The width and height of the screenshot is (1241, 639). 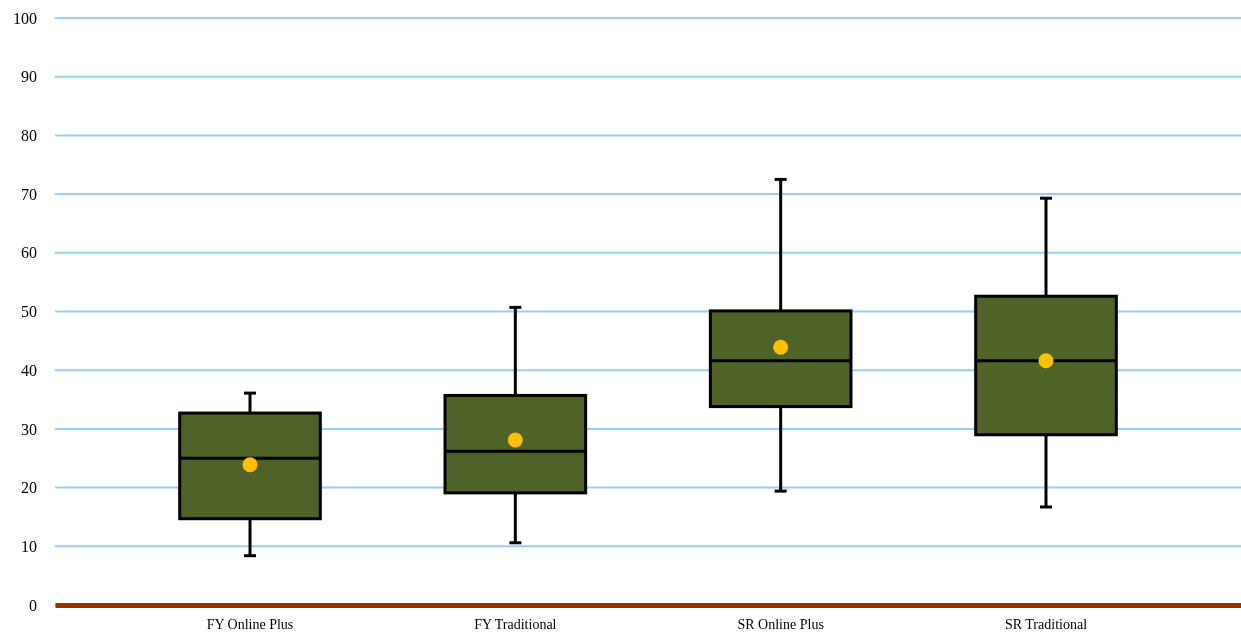 I want to click on y-tick-label: 70, so click(x=29, y=194).